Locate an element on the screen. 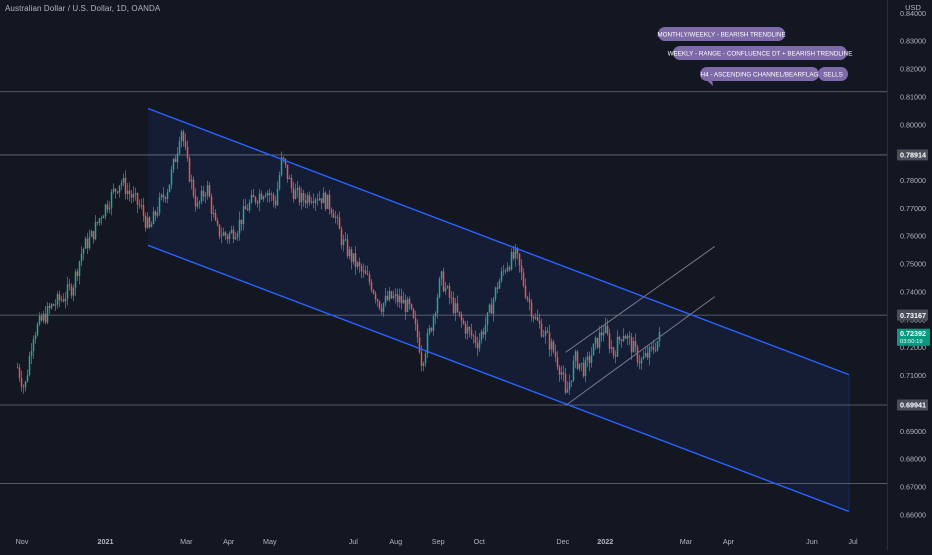  y-tick-label: 0.71000 is located at coordinates (913, 375).